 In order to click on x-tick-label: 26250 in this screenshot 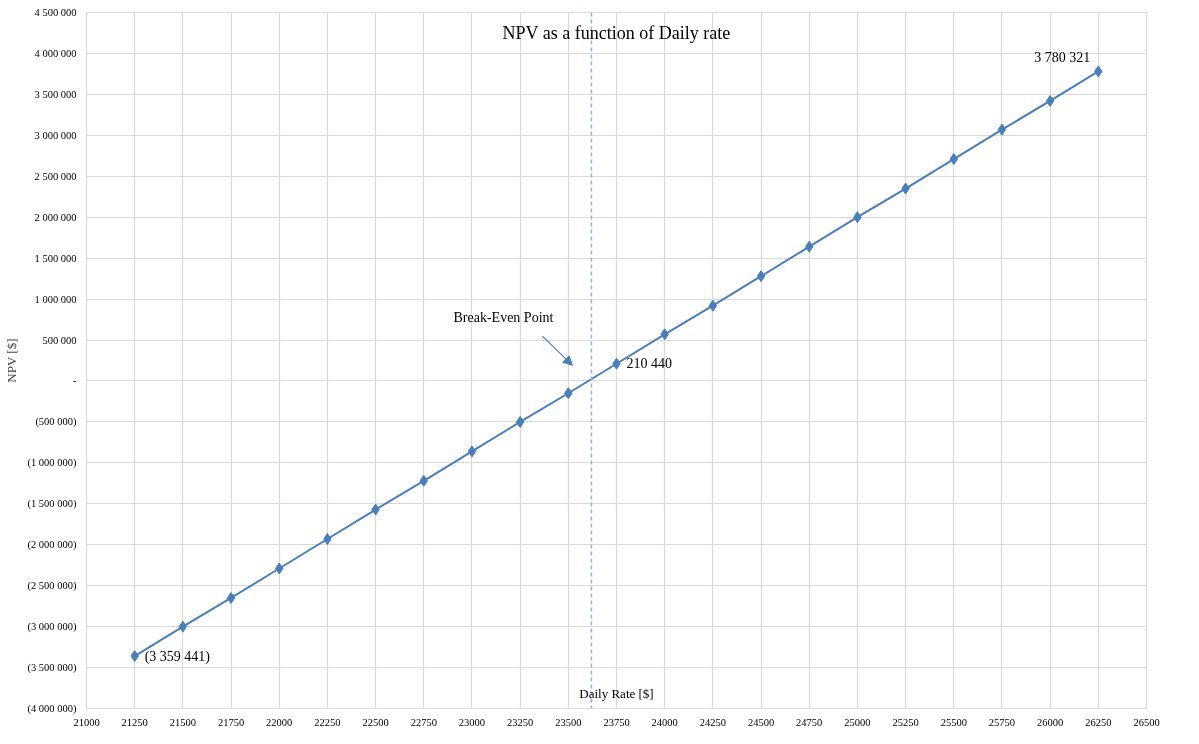, I will do `click(1098, 722)`.